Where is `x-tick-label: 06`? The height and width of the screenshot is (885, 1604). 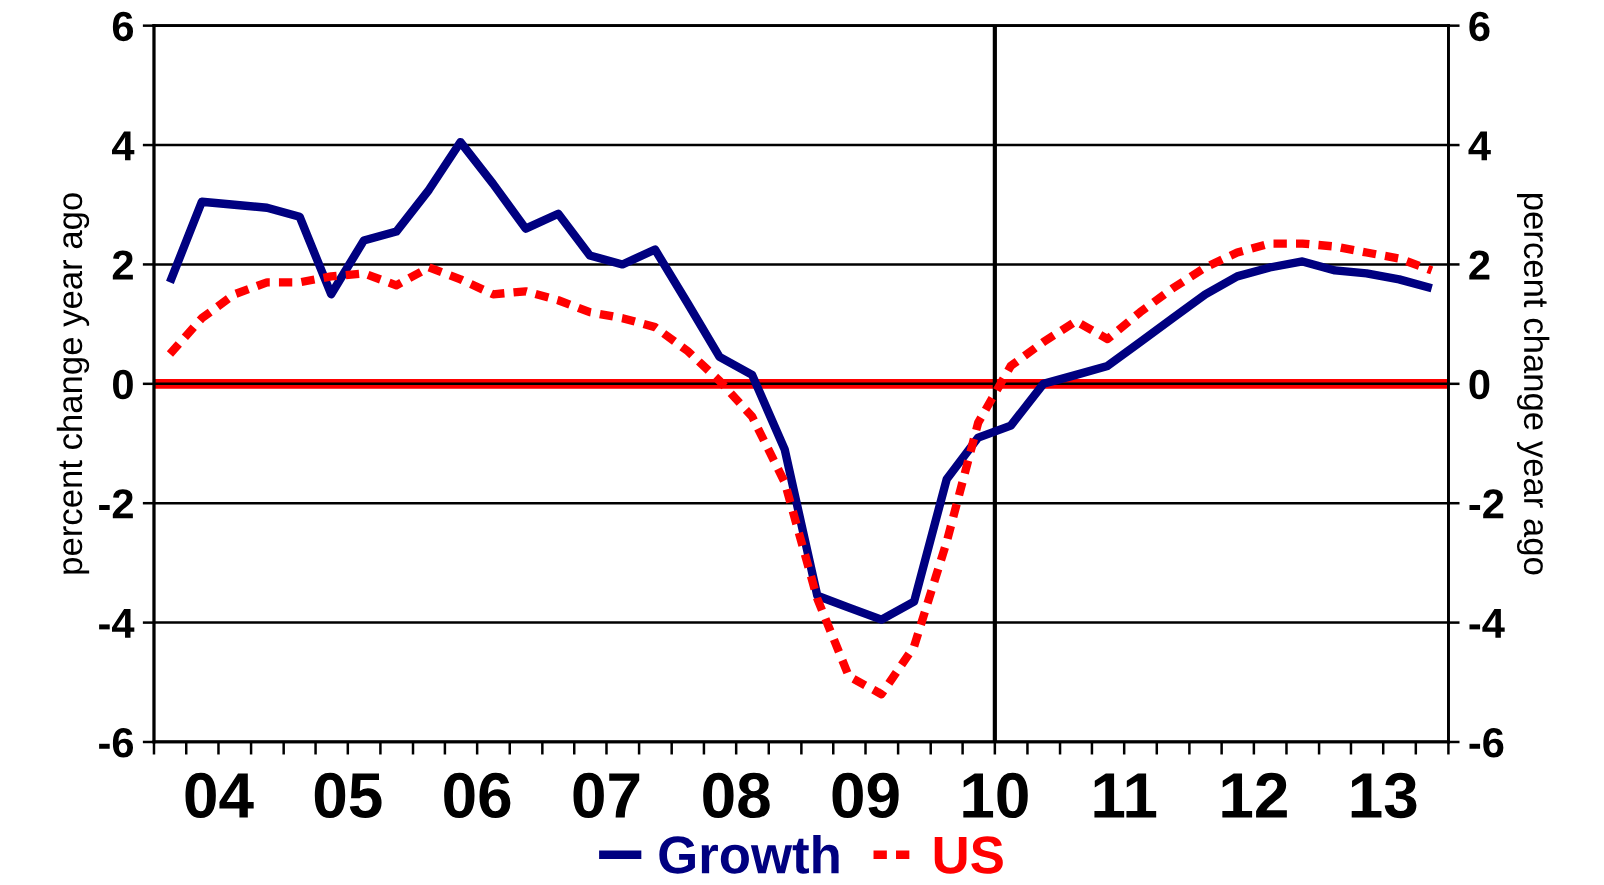
x-tick-label: 06 is located at coordinates (477, 795).